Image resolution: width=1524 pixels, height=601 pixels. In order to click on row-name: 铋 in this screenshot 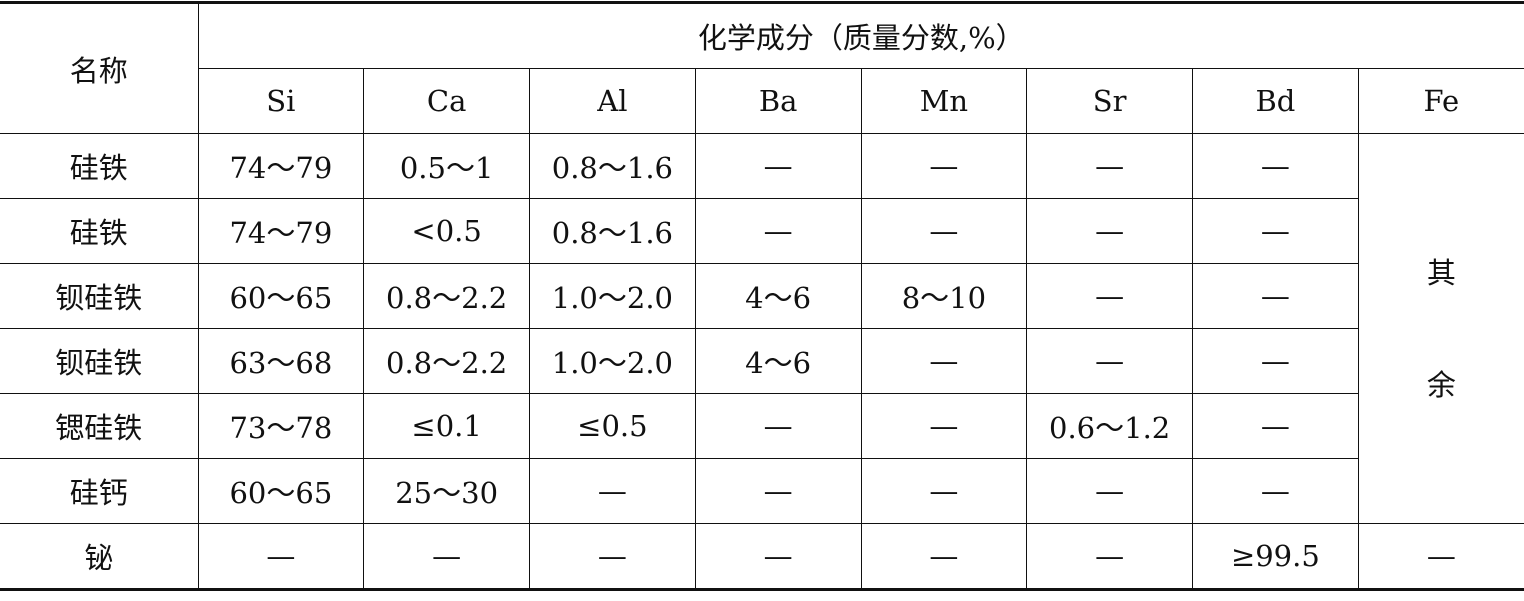, I will do `click(99, 556)`.